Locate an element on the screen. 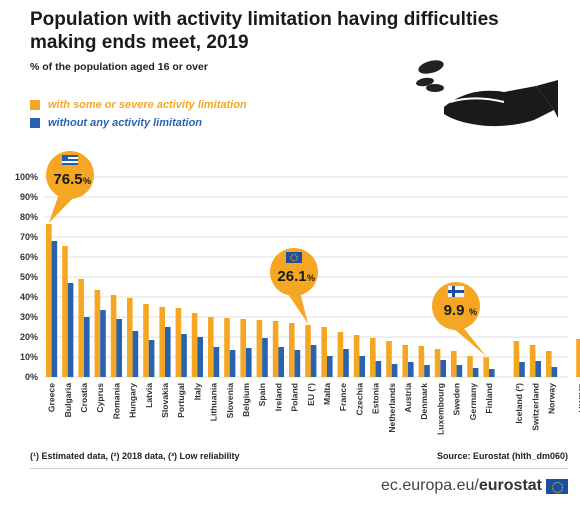  x-tick-label: Germany is located at coordinates (473, 401).